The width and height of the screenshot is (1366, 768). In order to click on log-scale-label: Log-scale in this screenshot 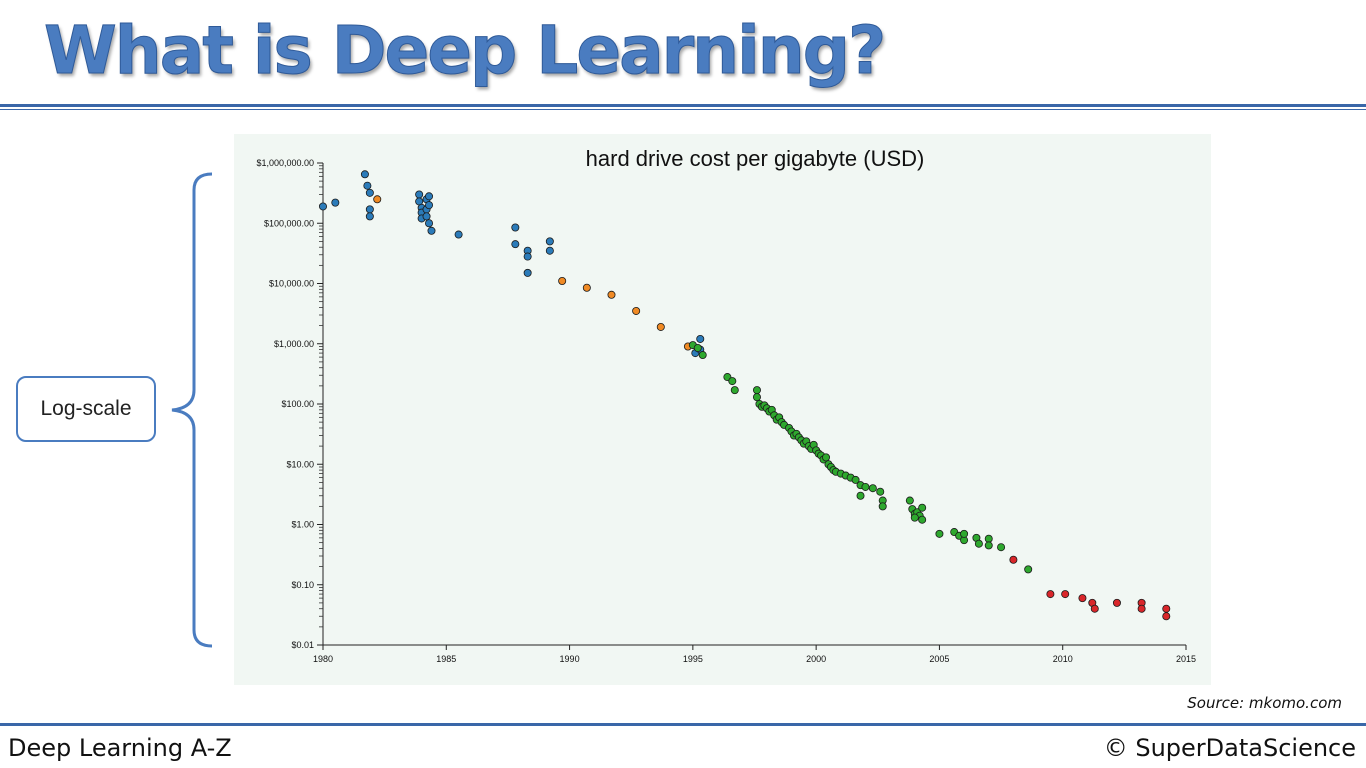, I will do `click(86, 408)`.